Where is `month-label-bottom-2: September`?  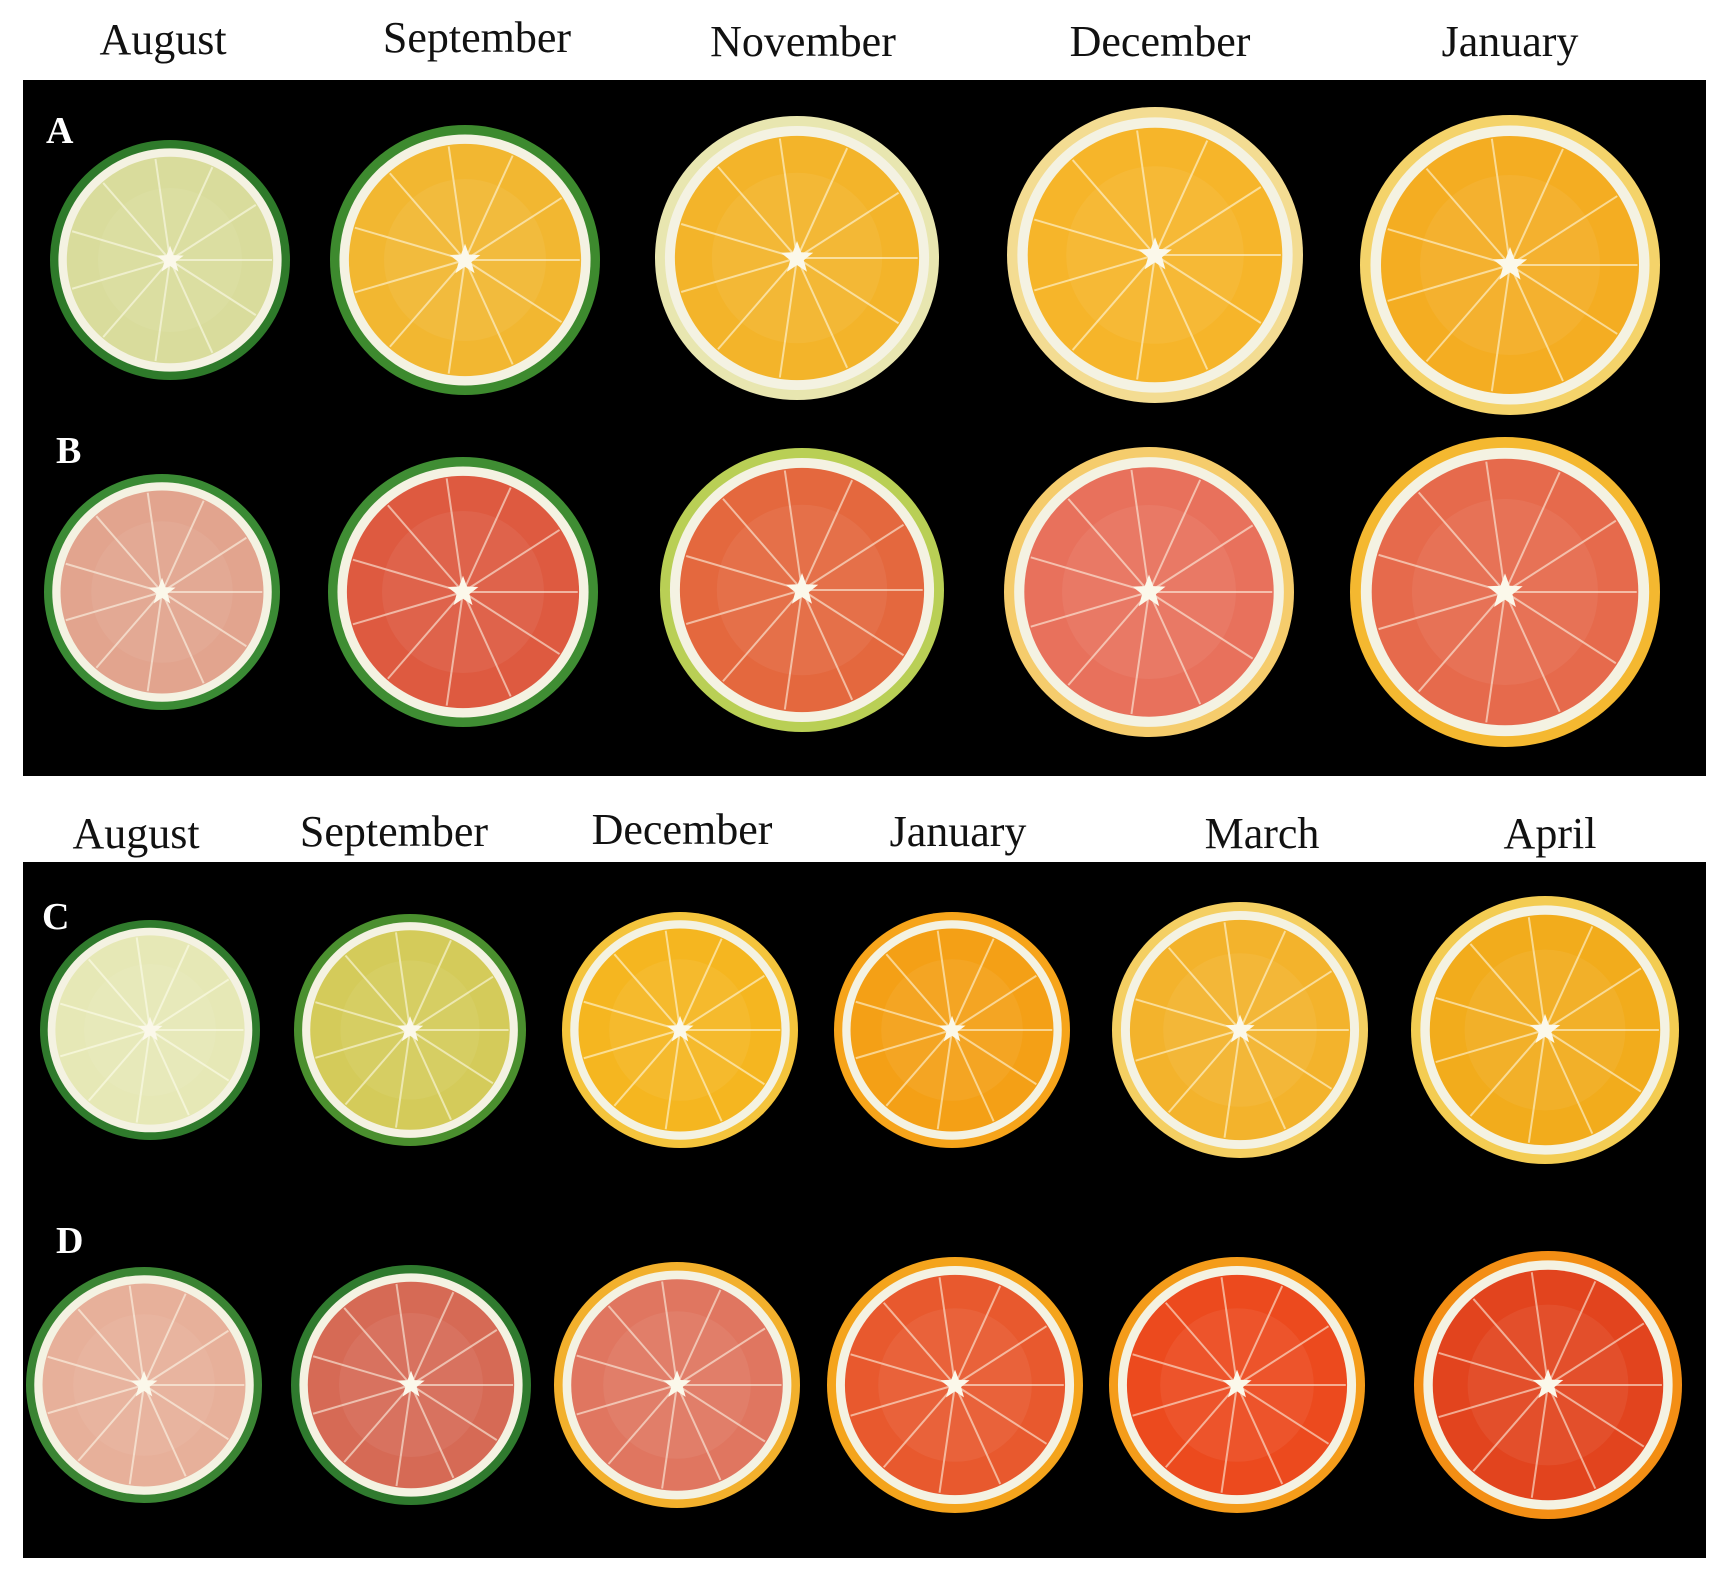 month-label-bottom-2: September is located at coordinates (394, 831).